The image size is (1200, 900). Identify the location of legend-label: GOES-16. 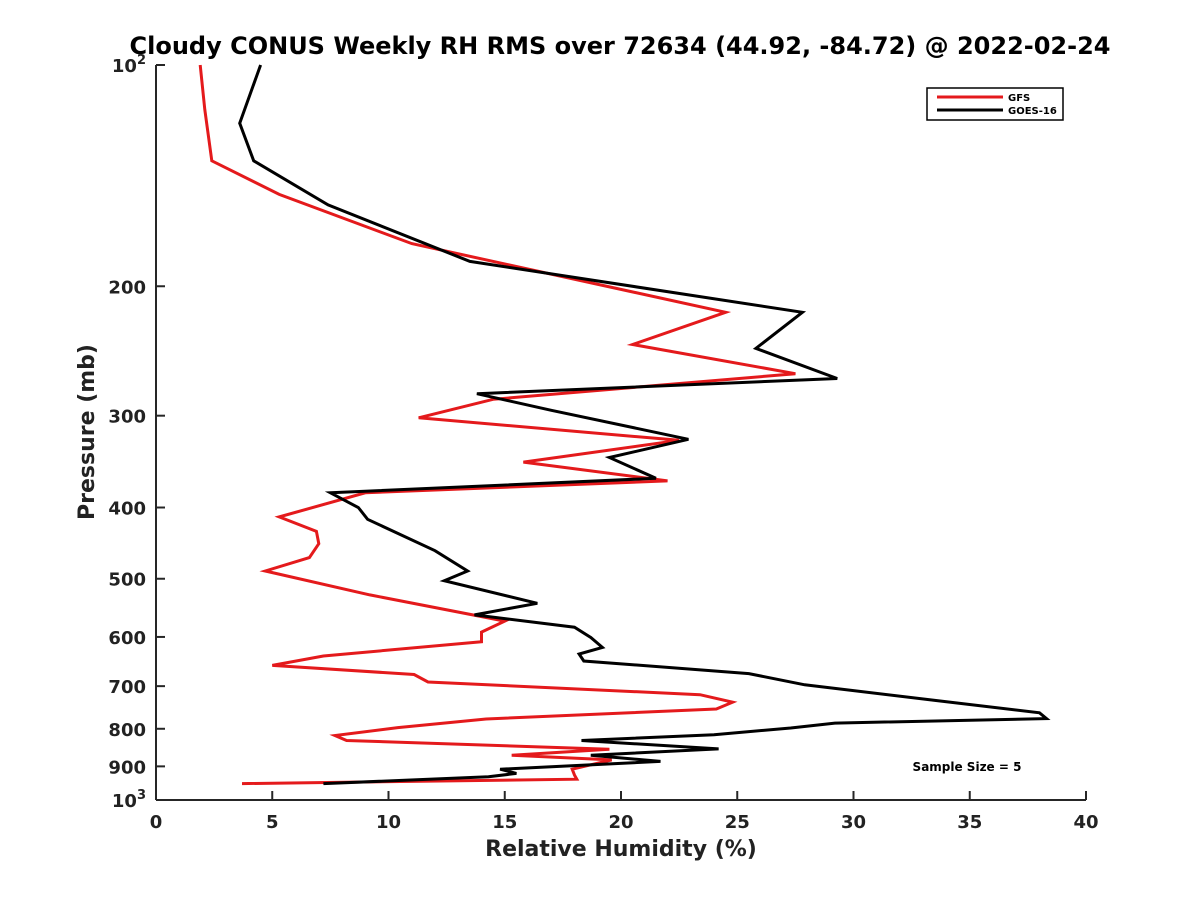
(1032, 111).